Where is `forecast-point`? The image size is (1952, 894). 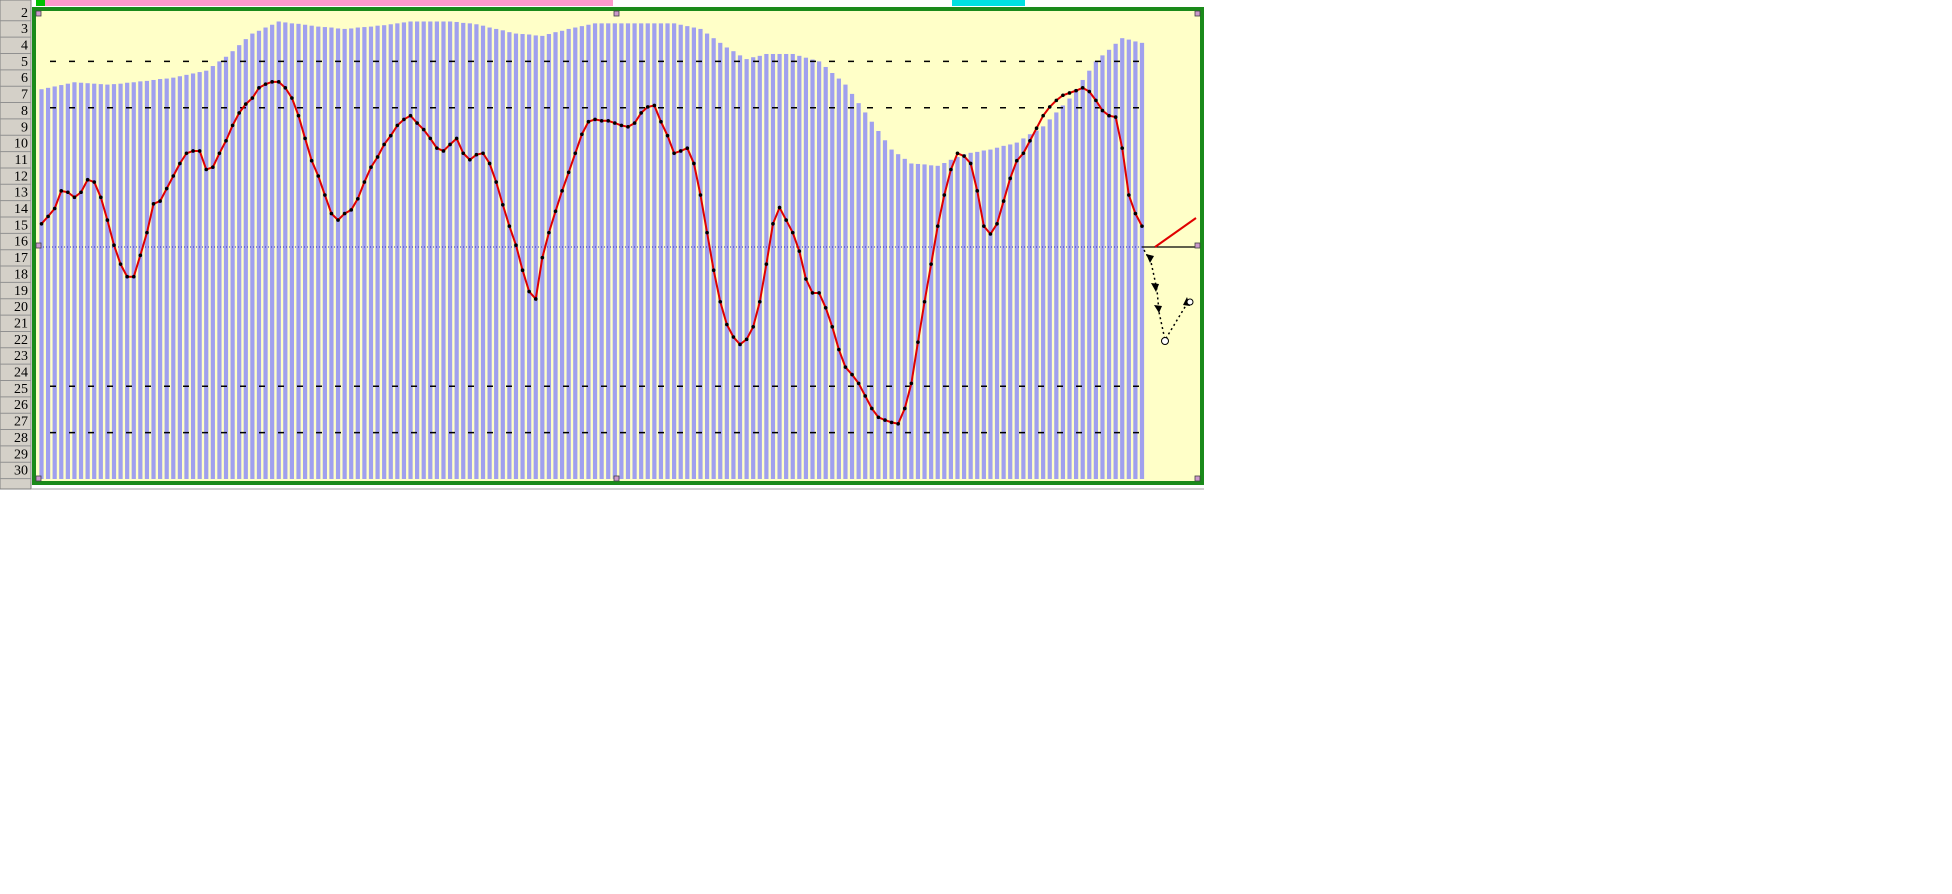 forecast-point is located at coordinates (1190, 302).